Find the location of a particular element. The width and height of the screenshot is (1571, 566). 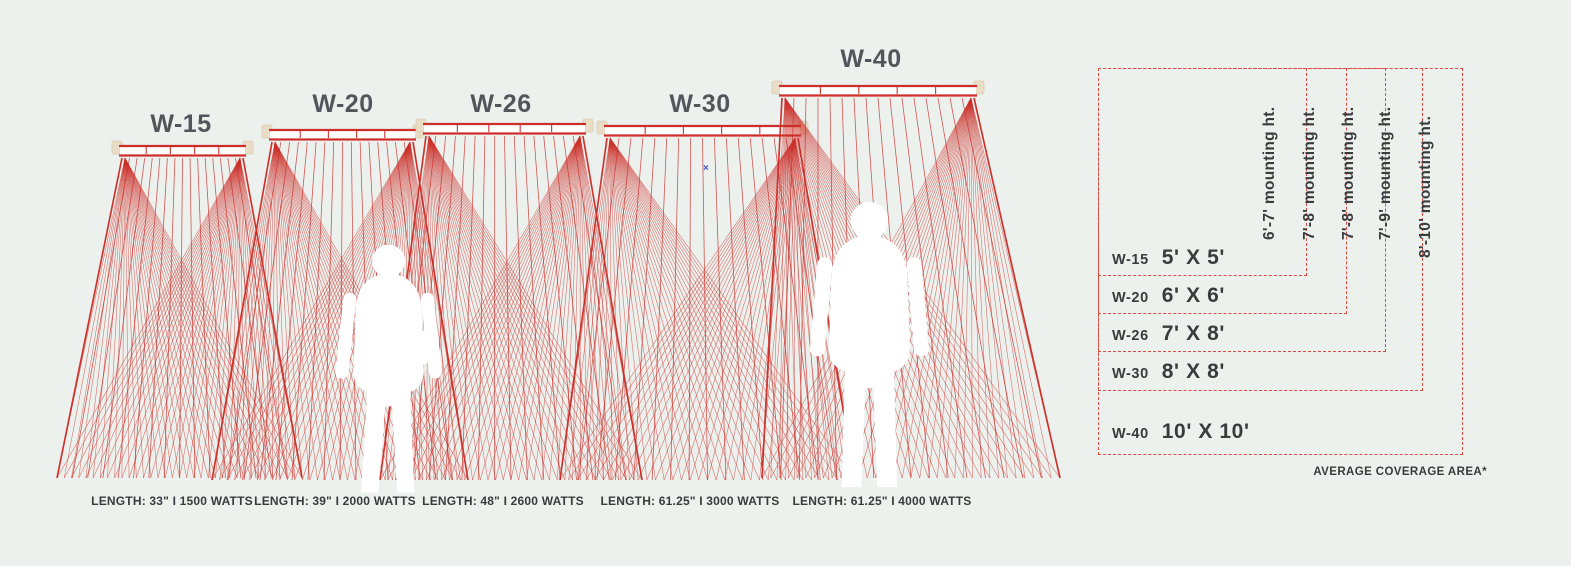

coverage-row-size: 7' X 8' is located at coordinates (1193, 333).